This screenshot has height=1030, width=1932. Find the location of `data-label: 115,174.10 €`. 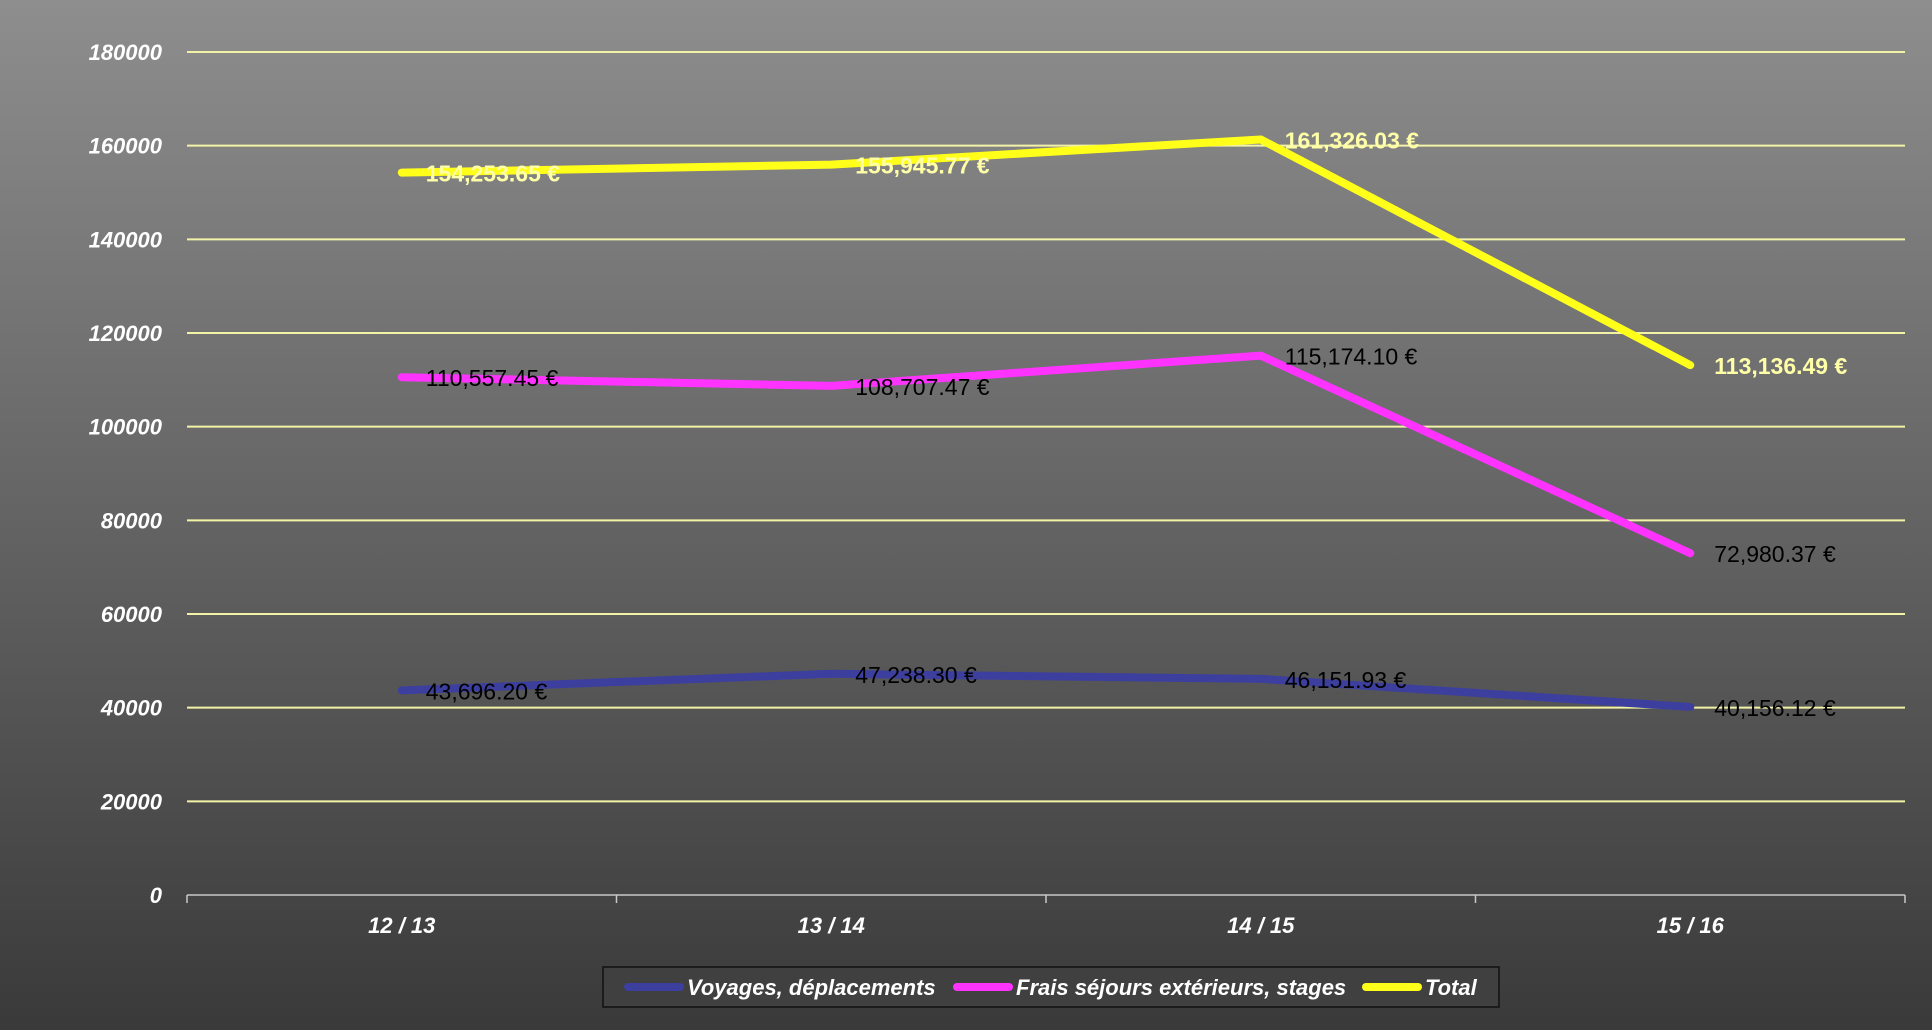

data-label: 115,174.10 € is located at coordinates (1351, 357).